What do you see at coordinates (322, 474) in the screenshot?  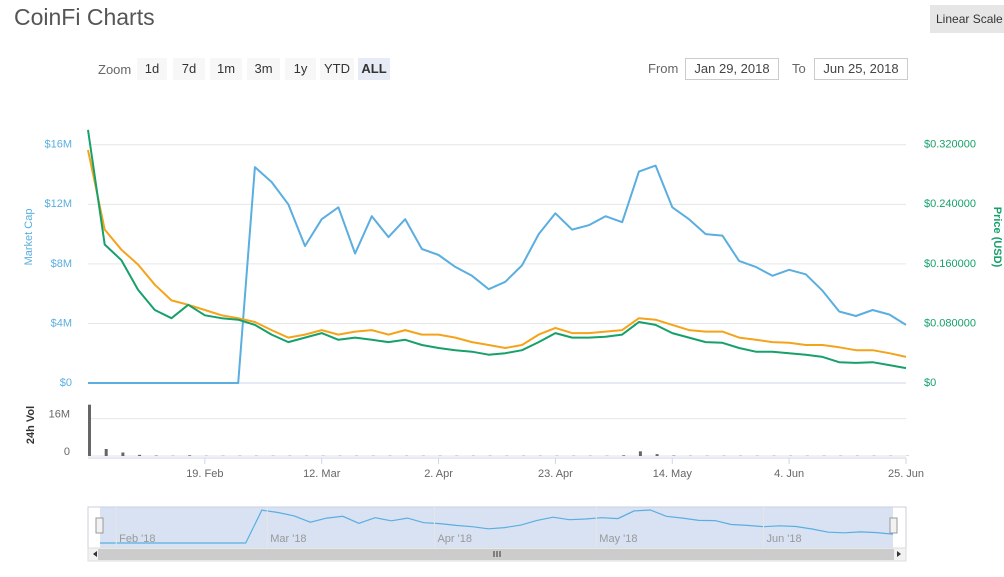 I see `x-tick-label: 12. Mar` at bounding box center [322, 474].